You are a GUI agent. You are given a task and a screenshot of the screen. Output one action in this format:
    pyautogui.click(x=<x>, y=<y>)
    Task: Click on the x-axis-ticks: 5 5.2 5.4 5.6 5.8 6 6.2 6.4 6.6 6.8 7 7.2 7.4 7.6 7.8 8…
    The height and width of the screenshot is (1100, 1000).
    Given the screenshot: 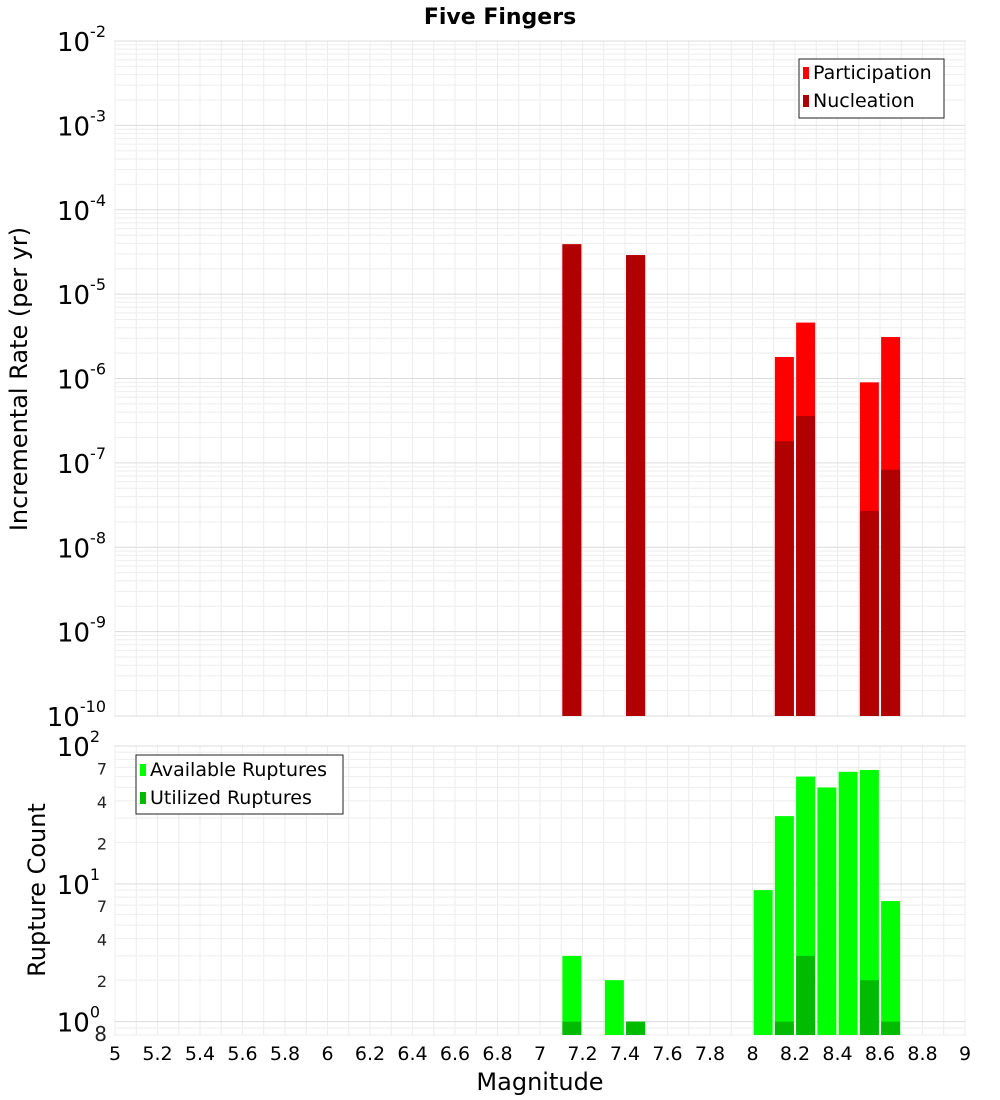 What is the action you would take?
    pyautogui.click(x=540, y=1054)
    